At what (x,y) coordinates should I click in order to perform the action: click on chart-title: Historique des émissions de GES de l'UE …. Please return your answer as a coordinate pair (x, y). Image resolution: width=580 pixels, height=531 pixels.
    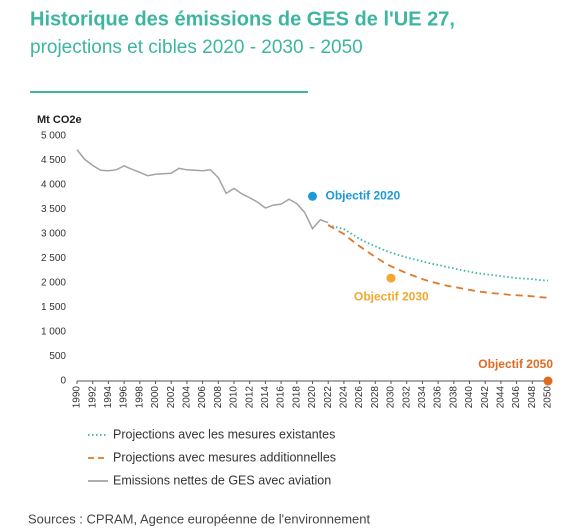
    Looking at the image, I should click on (242, 19).